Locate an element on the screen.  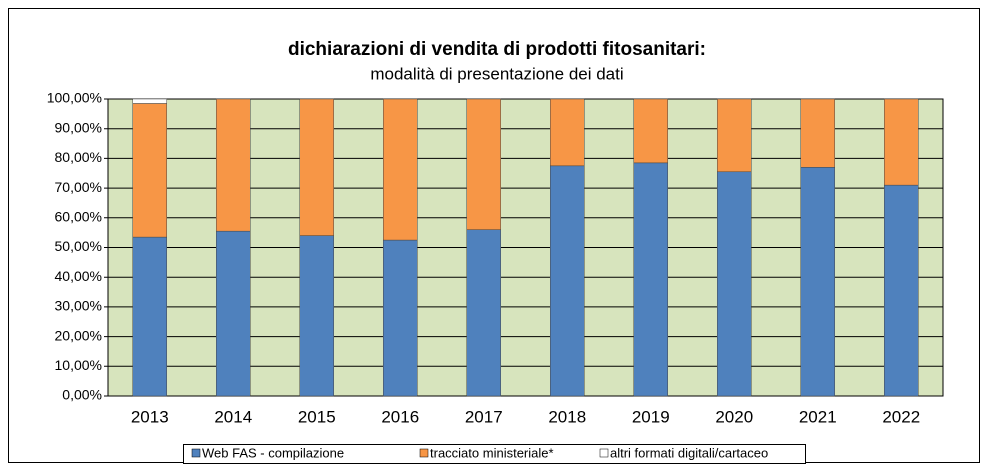
legend-label: altri formati digitali/cartaceo is located at coordinates (689, 452).